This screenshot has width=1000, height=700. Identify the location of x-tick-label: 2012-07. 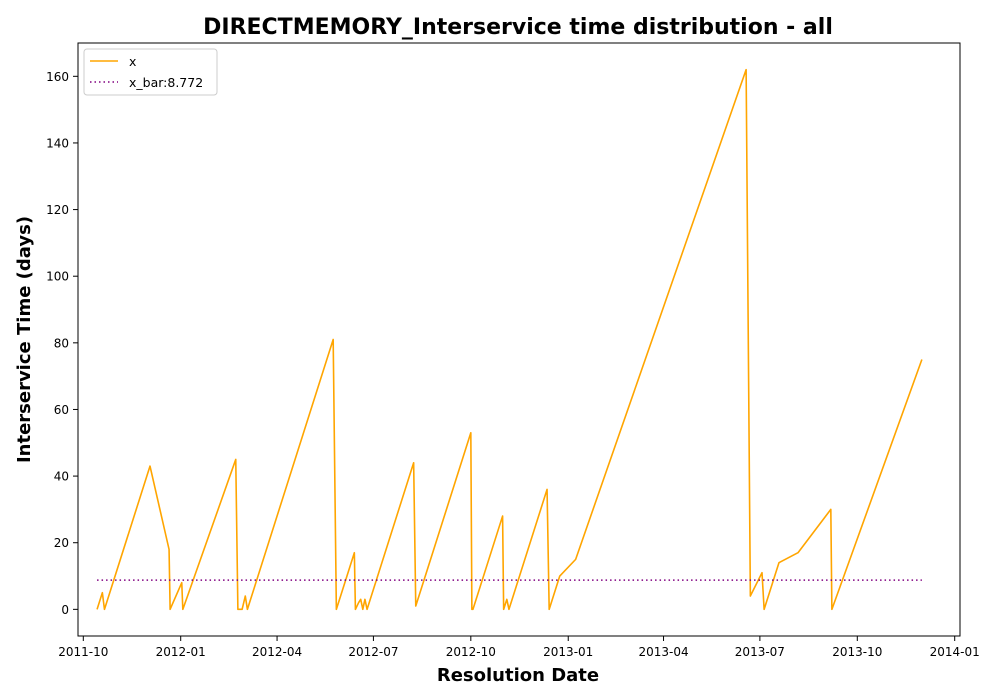
(373, 652).